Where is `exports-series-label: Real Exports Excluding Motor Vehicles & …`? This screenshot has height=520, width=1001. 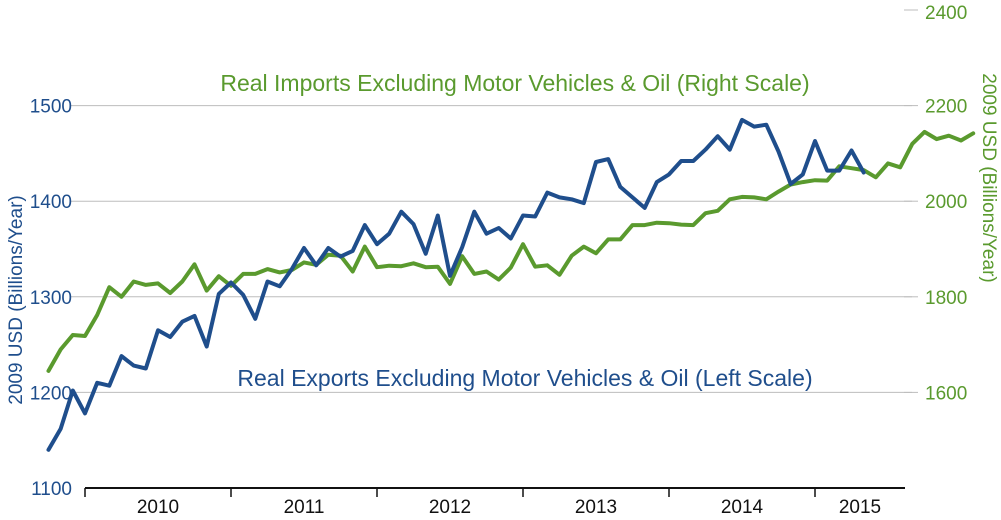 exports-series-label: Real Exports Excluding Motor Vehicles & … is located at coordinates (524, 378).